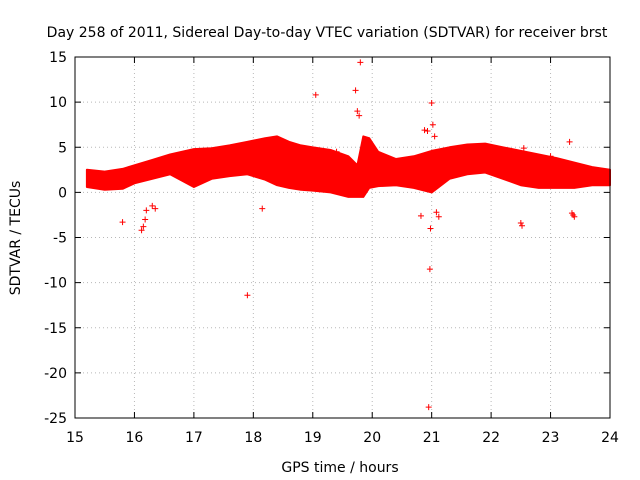  I want to click on x-tick-label: 18, so click(253, 438).